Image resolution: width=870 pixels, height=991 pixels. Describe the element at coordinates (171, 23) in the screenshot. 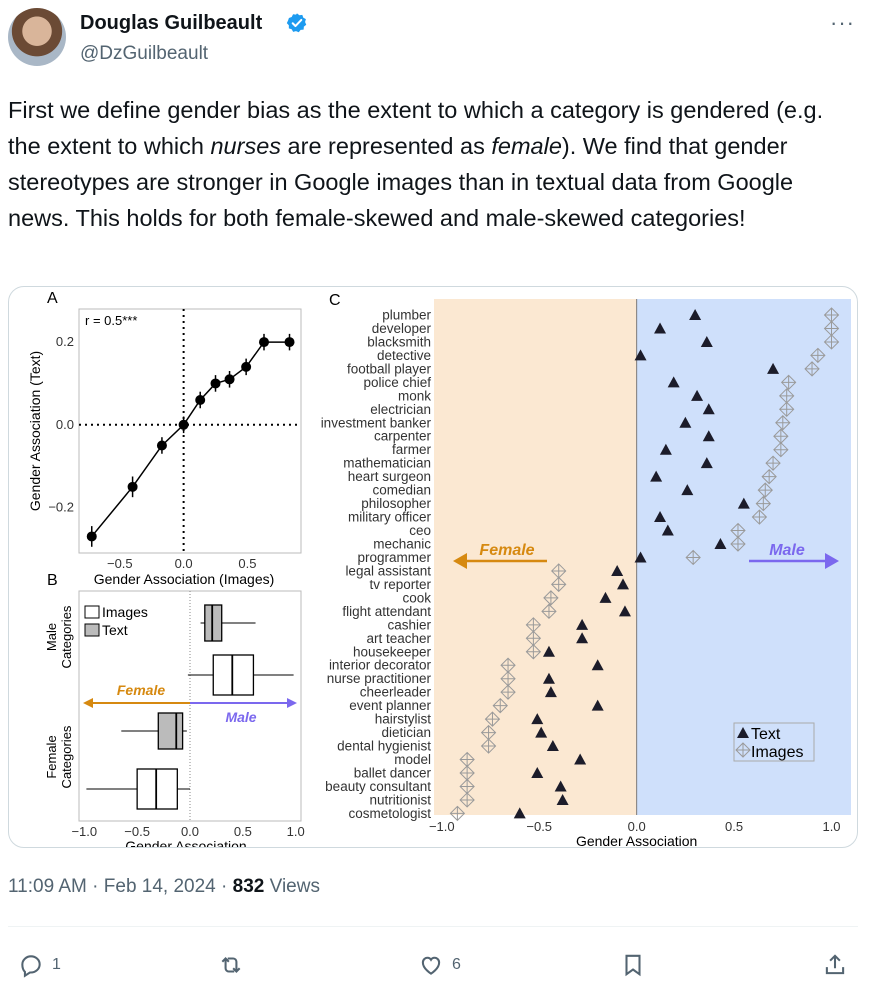

I see `author-name: Douglas Guilbeault` at that location.